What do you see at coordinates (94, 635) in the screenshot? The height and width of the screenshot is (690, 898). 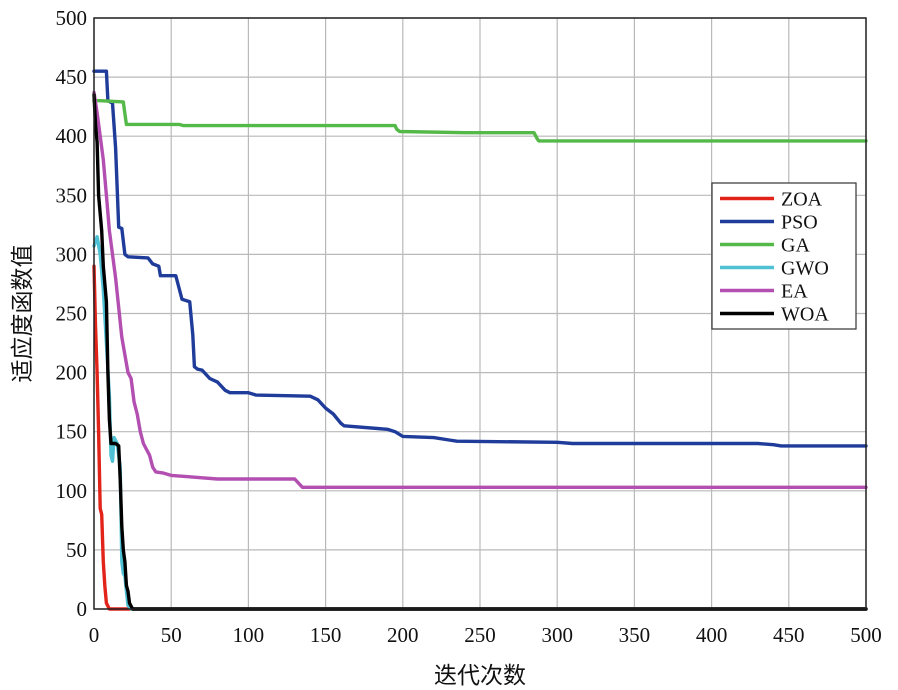 I see `x-tick-label: 0` at bounding box center [94, 635].